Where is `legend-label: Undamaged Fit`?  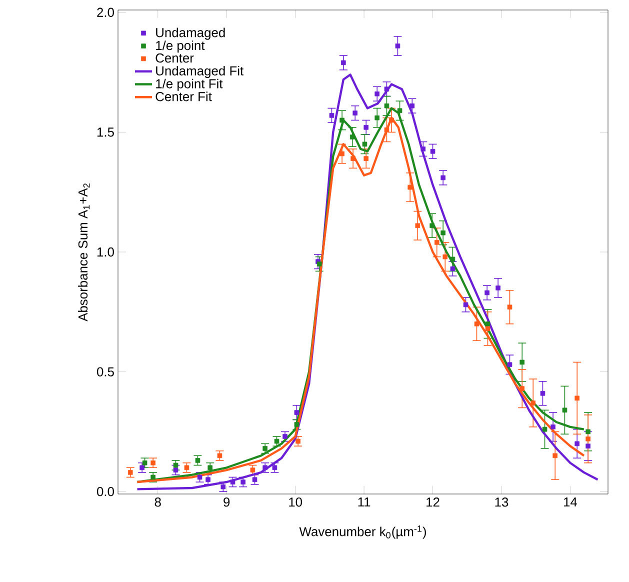
legend-label: Undamaged Fit is located at coordinates (200, 72).